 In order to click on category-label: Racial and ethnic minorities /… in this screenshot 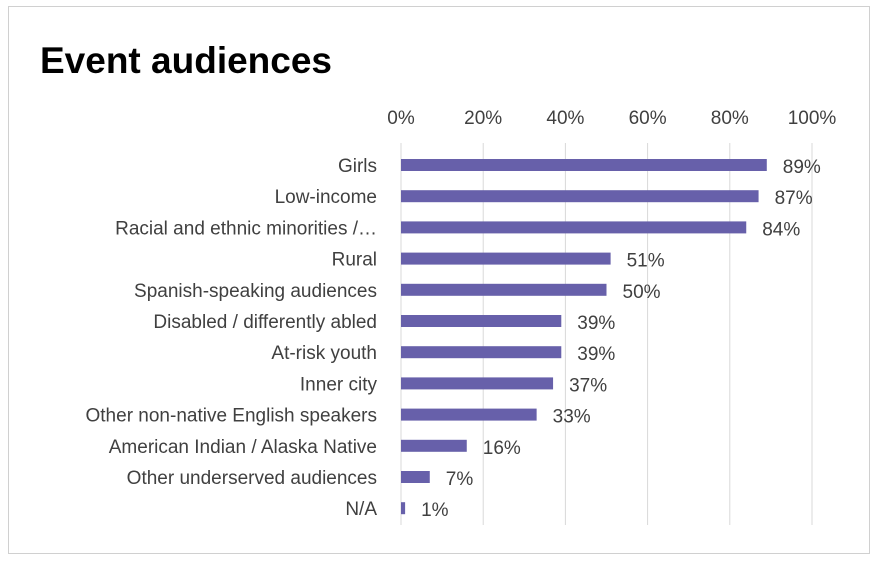, I will do `click(246, 228)`.